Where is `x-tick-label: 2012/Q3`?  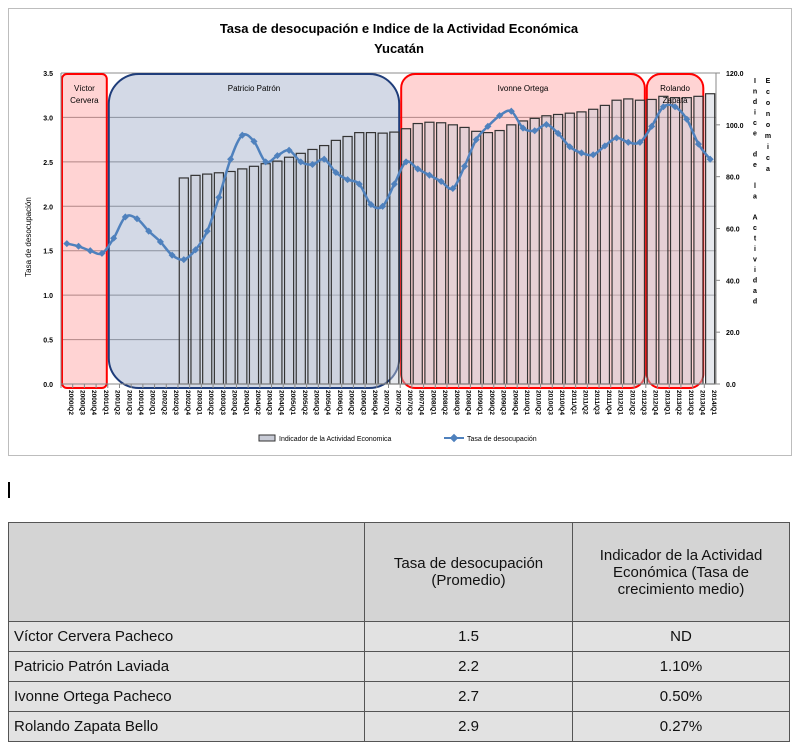
x-tick-label: 2012/Q3 is located at coordinates (643, 402).